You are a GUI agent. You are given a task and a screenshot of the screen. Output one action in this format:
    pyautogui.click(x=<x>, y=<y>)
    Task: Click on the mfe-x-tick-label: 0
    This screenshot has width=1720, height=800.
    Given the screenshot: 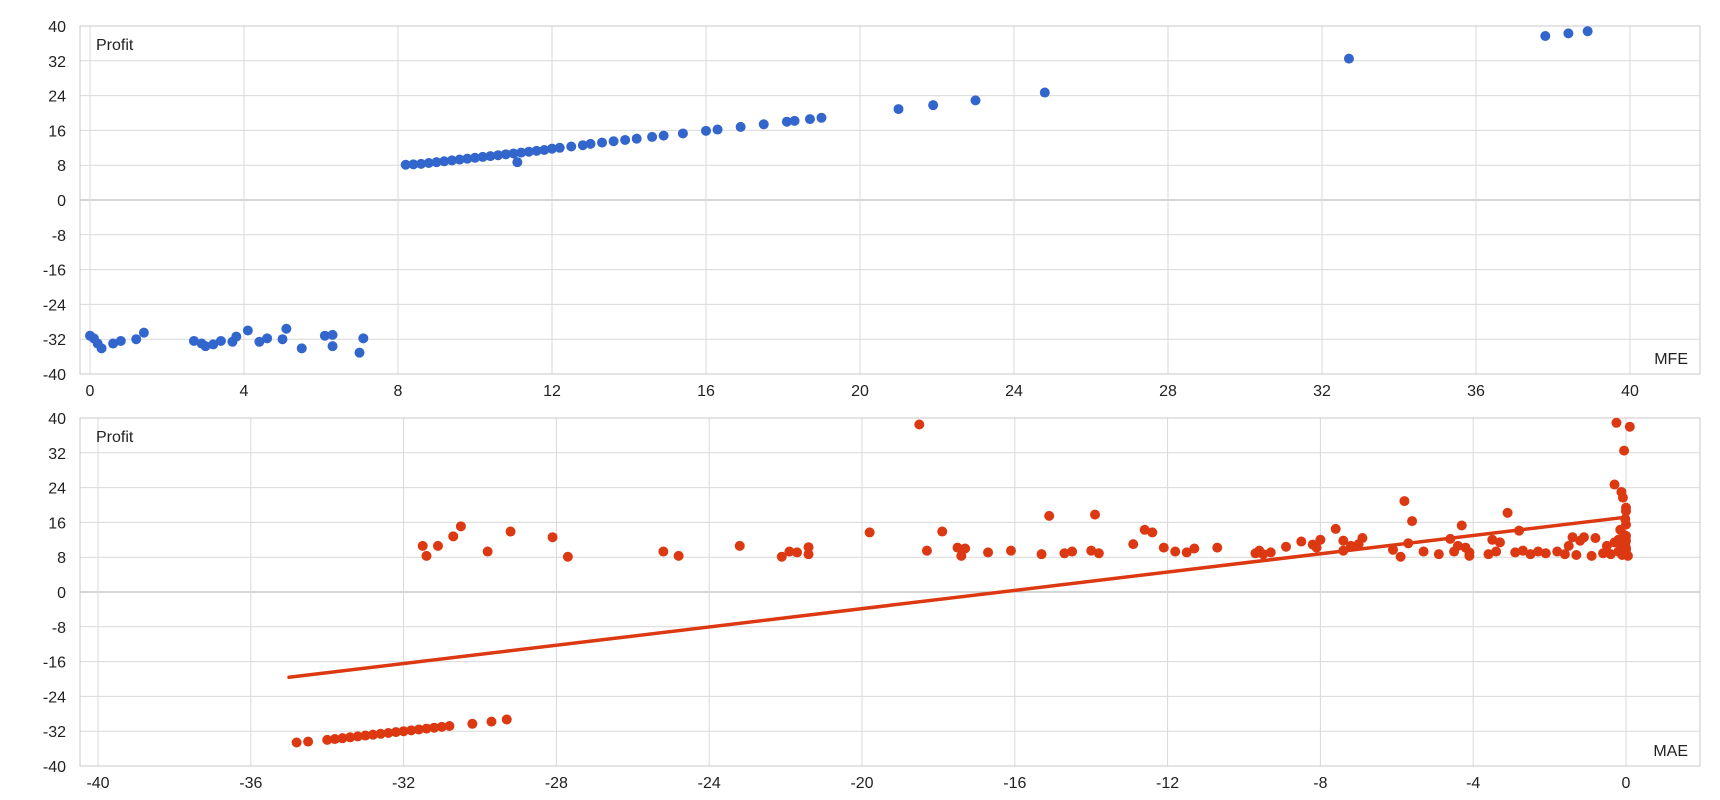 What is the action you would take?
    pyautogui.click(x=90, y=391)
    